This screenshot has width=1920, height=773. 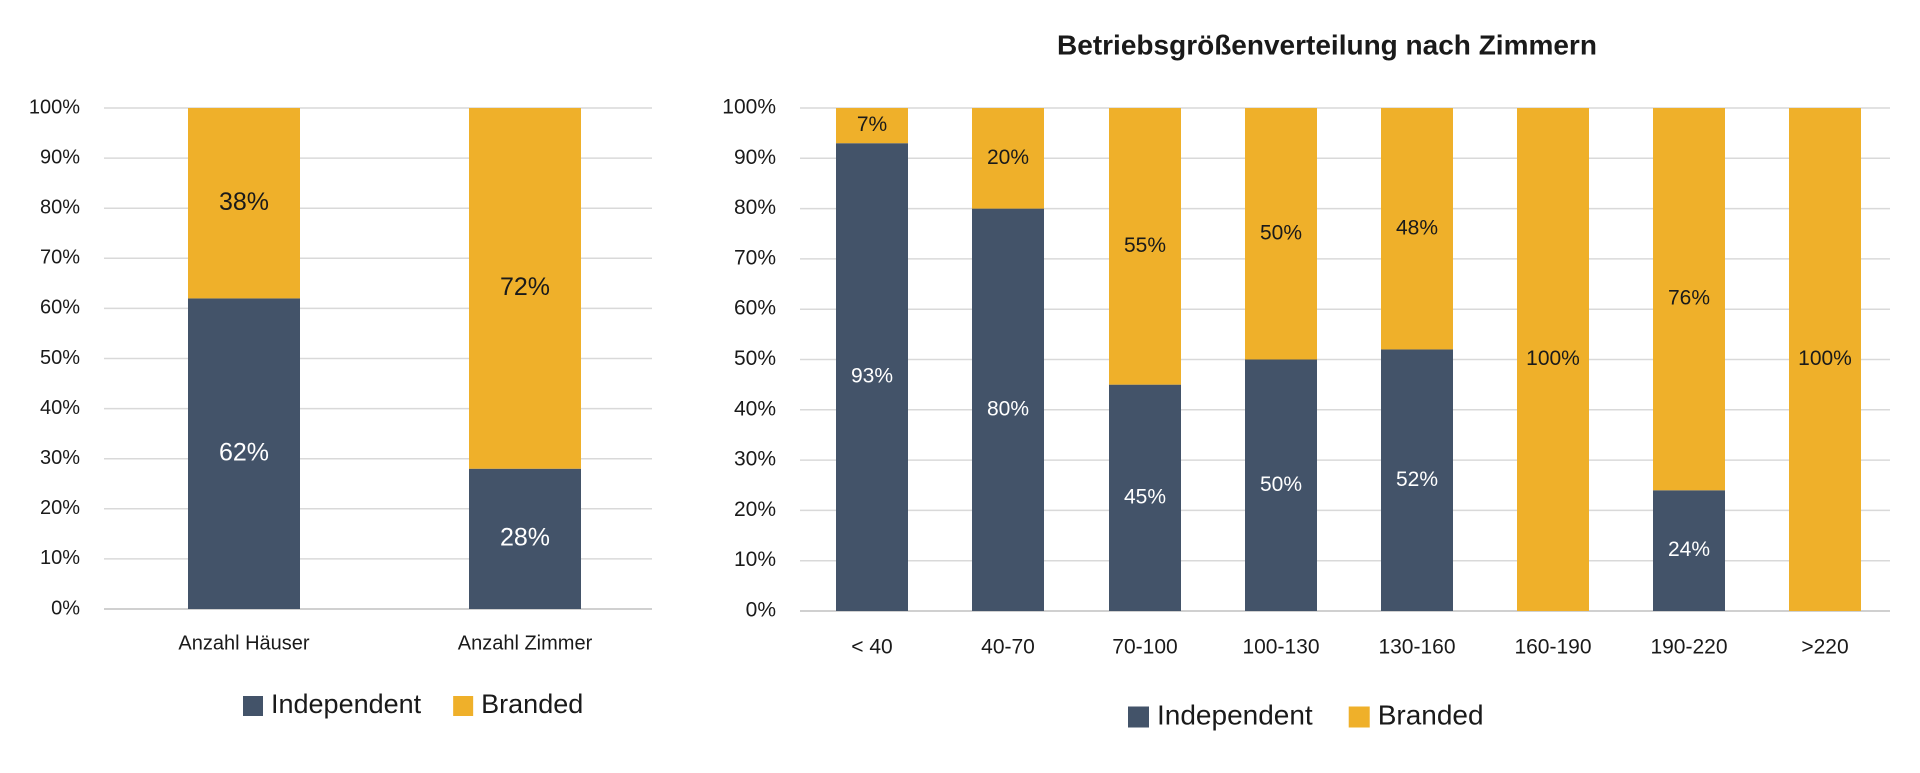 I want to click on data-label: 80%, so click(x=1008, y=408).